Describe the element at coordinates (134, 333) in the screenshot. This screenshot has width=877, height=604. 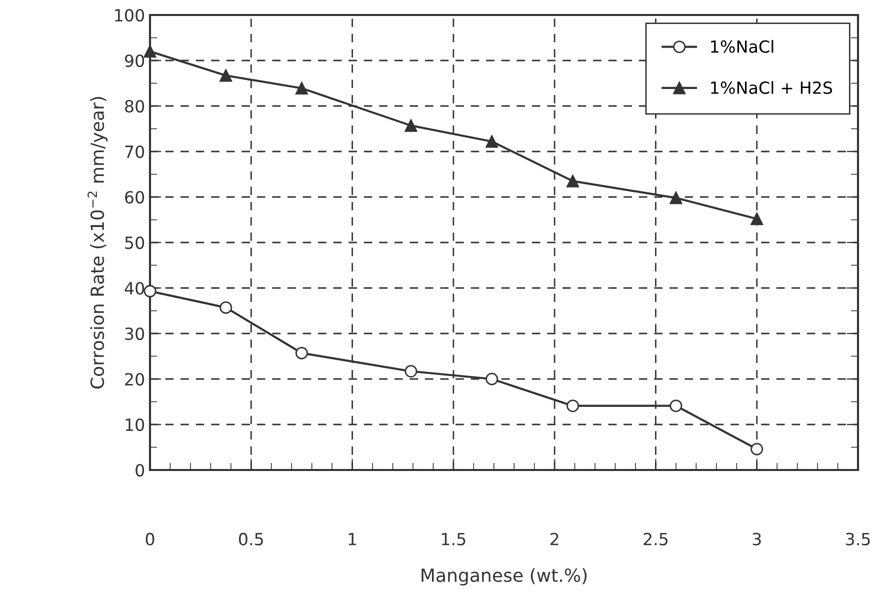
I see `y-tick-label: 30` at that location.